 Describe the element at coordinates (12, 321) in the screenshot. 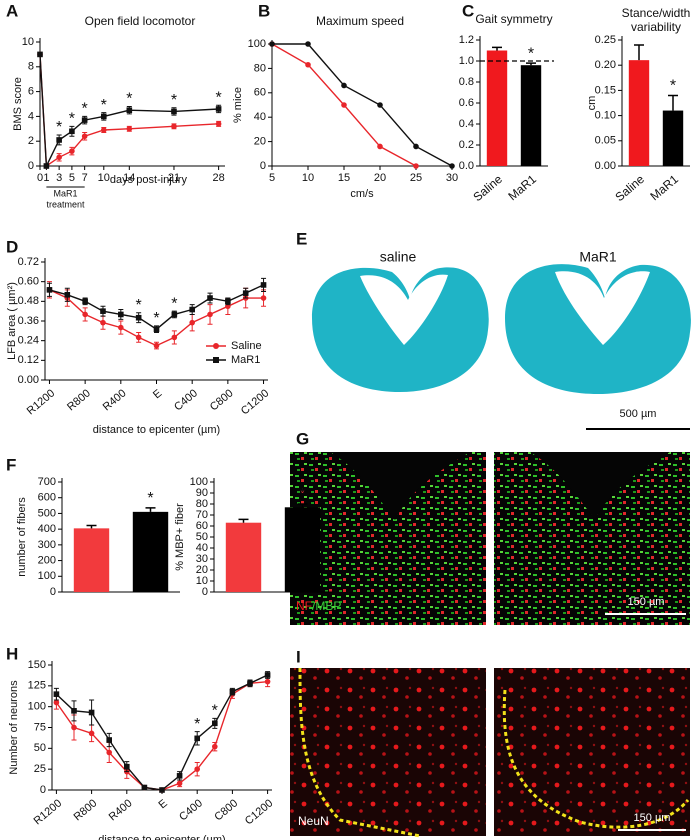

I see `y-axis-label: LFB area ( µm²)` at that location.